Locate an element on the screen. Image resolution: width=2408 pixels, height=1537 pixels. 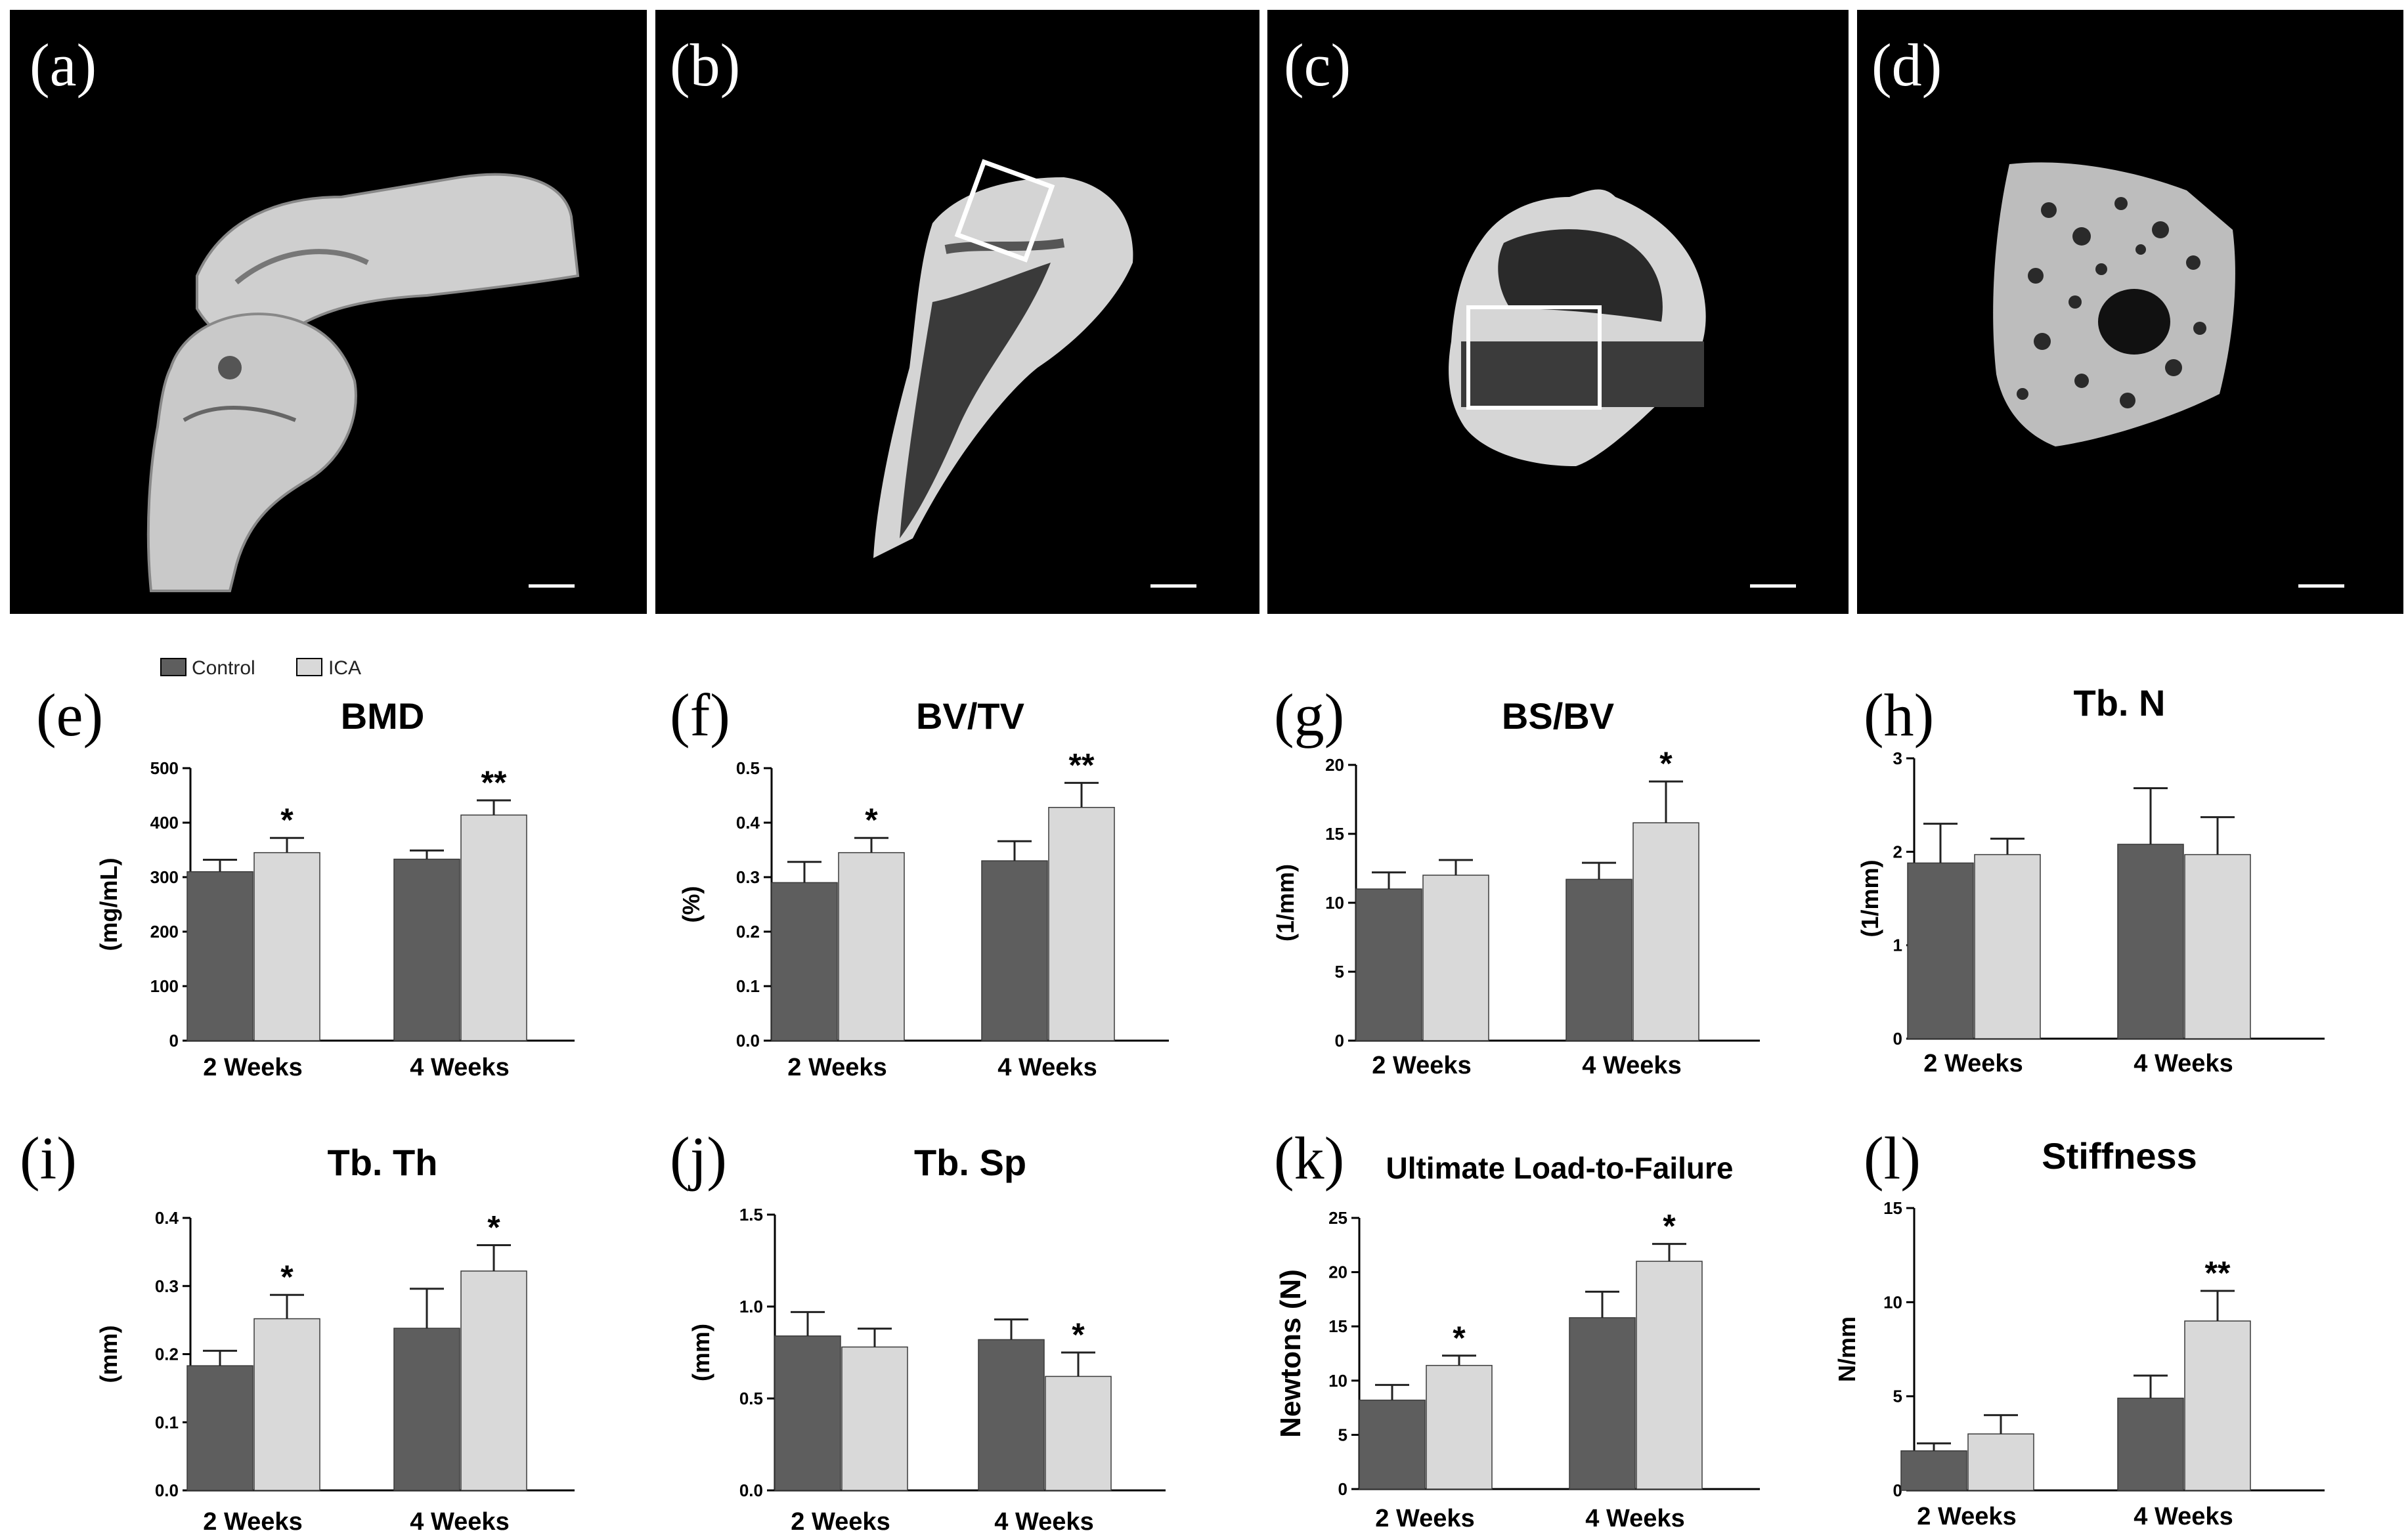
bone-sagittal-section-icon is located at coordinates (1003, 358).